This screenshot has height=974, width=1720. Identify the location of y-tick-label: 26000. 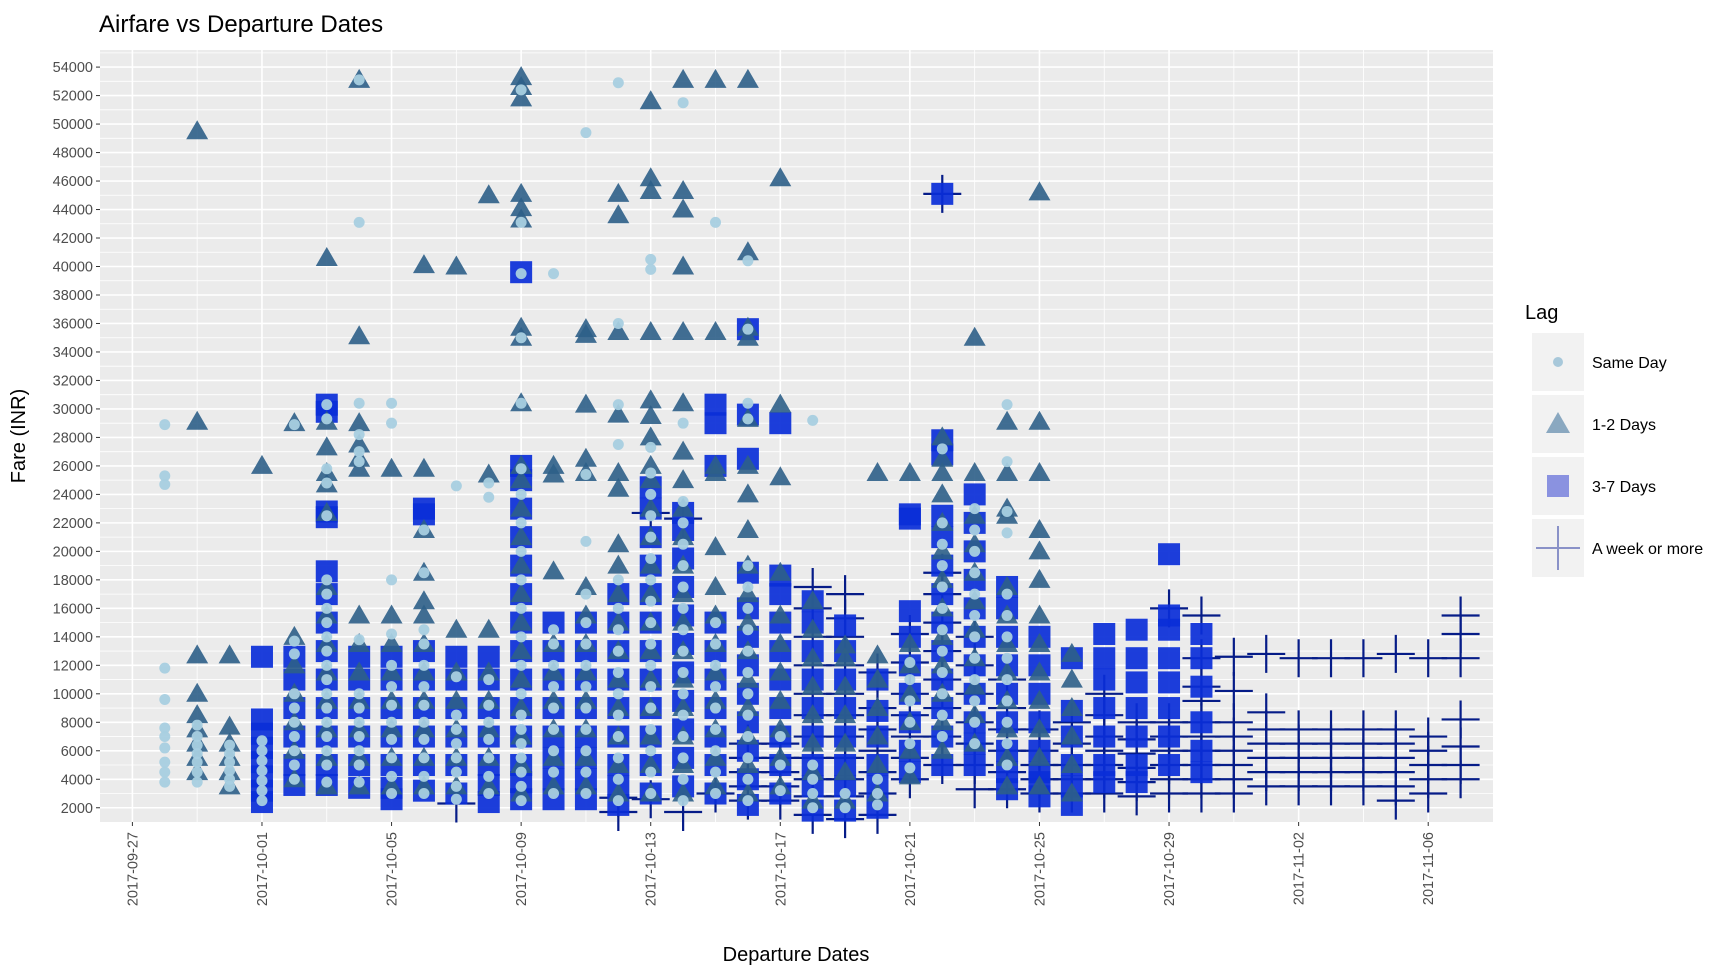
(73, 467).